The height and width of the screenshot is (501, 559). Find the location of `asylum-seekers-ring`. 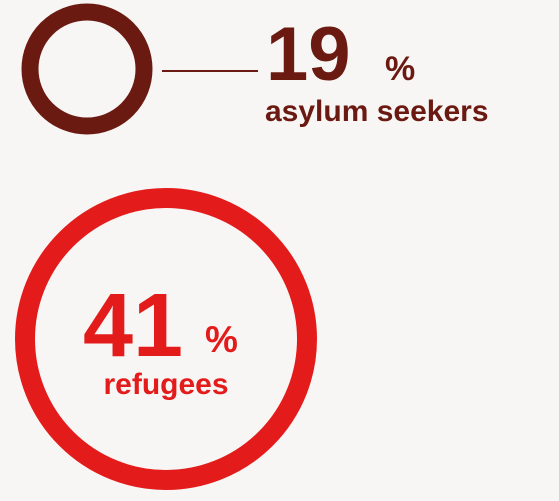

asylum-seekers-ring is located at coordinates (87, 69).